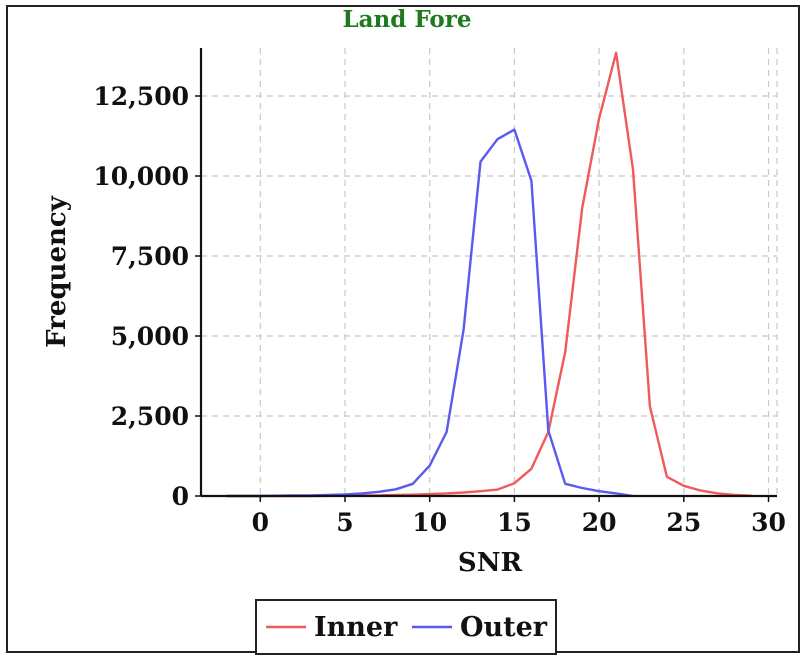 This screenshot has height=657, width=807. What do you see at coordinates (406, 627) in the screenshot?
I see `legend: Inner Outer` at bounding box center [406, 627].